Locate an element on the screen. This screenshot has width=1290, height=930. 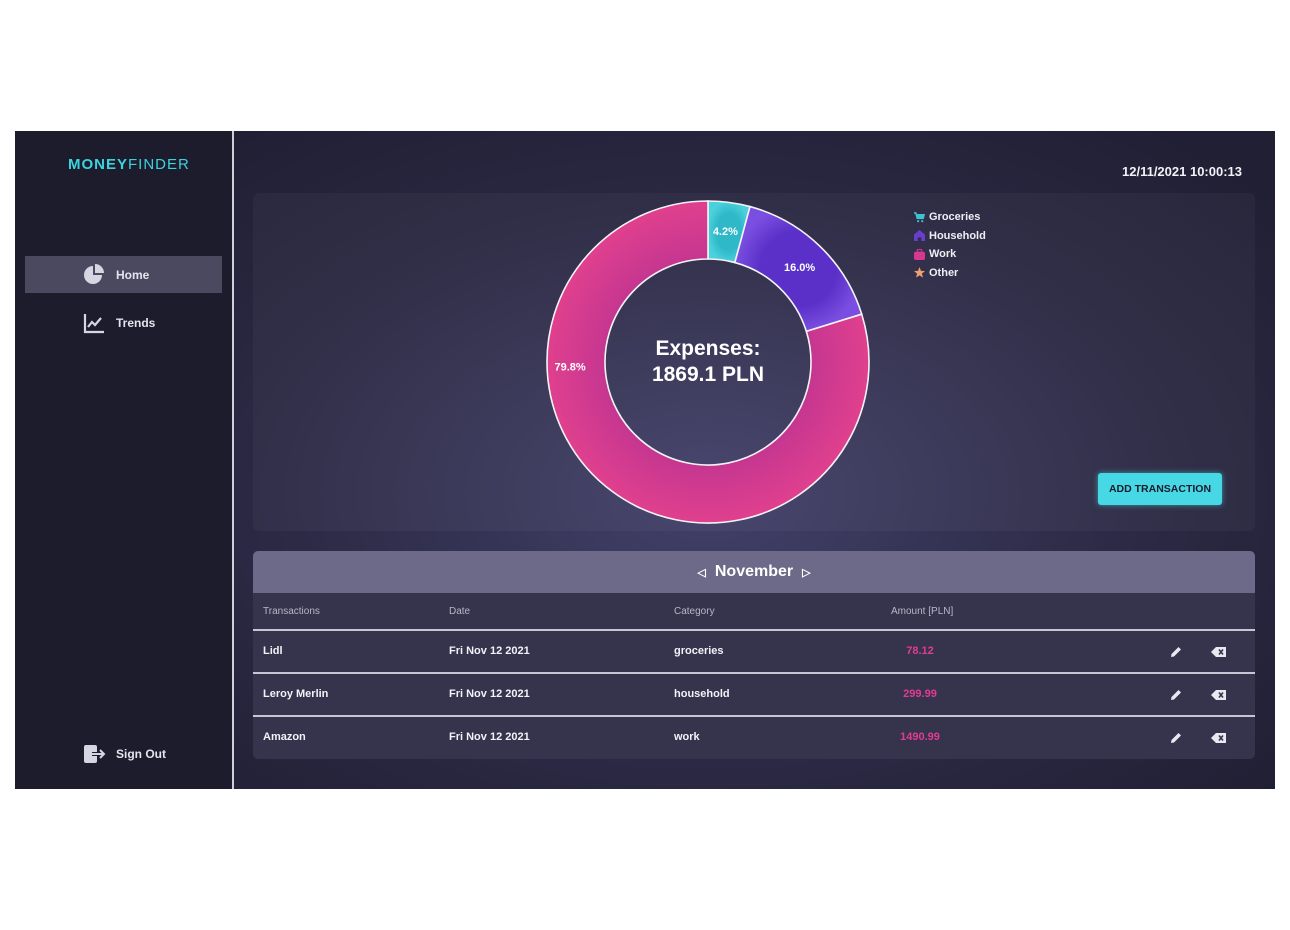
transaction-category: work is located at coordinates (687, 737).